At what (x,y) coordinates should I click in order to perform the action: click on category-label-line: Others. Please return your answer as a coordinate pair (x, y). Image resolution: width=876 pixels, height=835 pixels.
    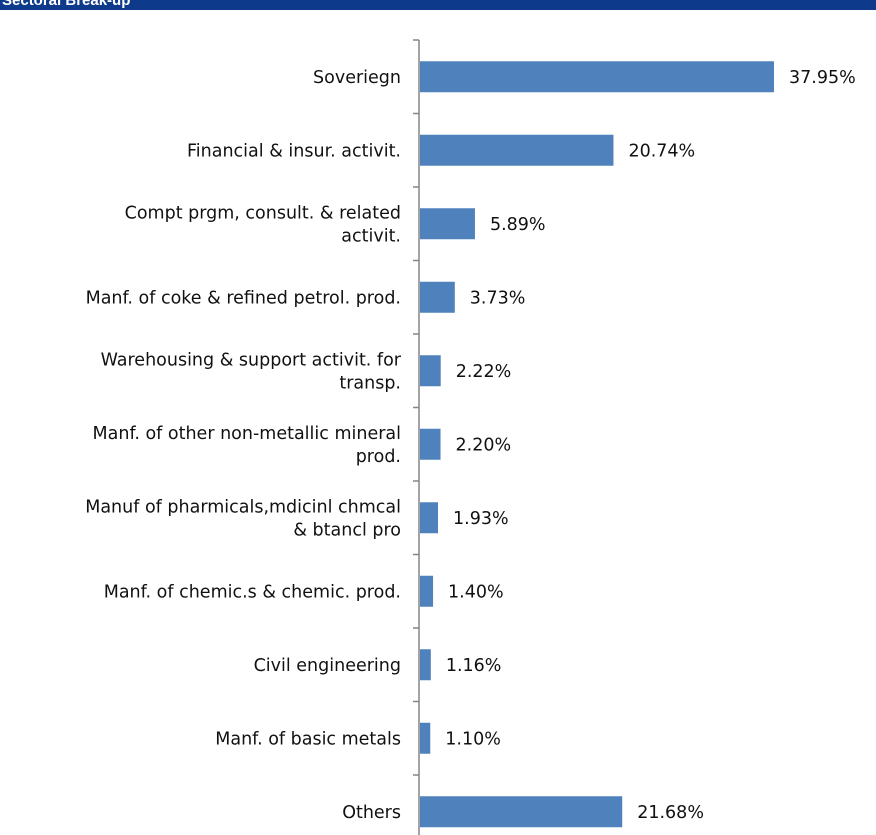
    Looking at the image, I should click on (371, 813).